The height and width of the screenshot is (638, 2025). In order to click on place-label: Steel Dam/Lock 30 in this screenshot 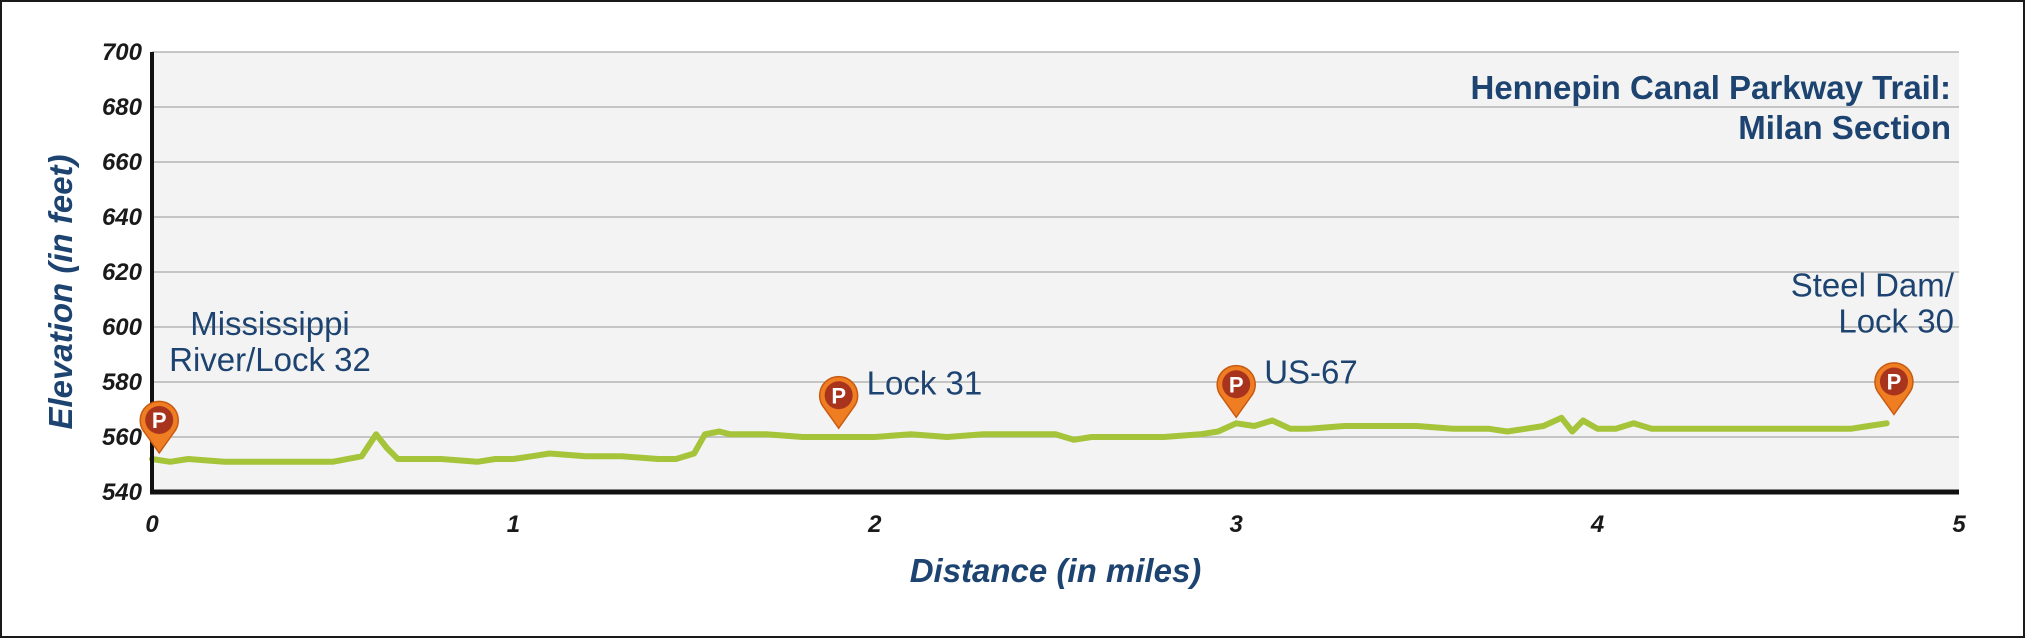, I will do `click(1873, 303)`.